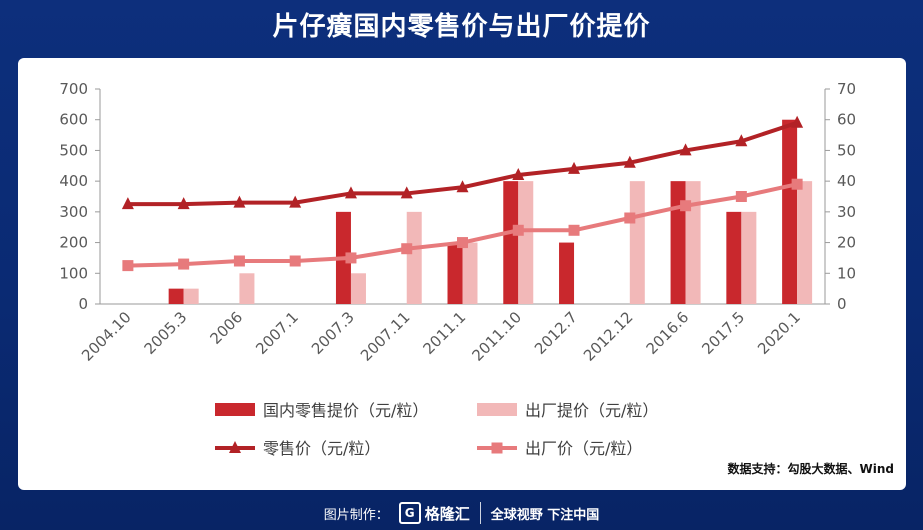 The height and width of the screenshot is (530, 923). I want to click on left-axis-tick-label: 500, so click(73, 150).